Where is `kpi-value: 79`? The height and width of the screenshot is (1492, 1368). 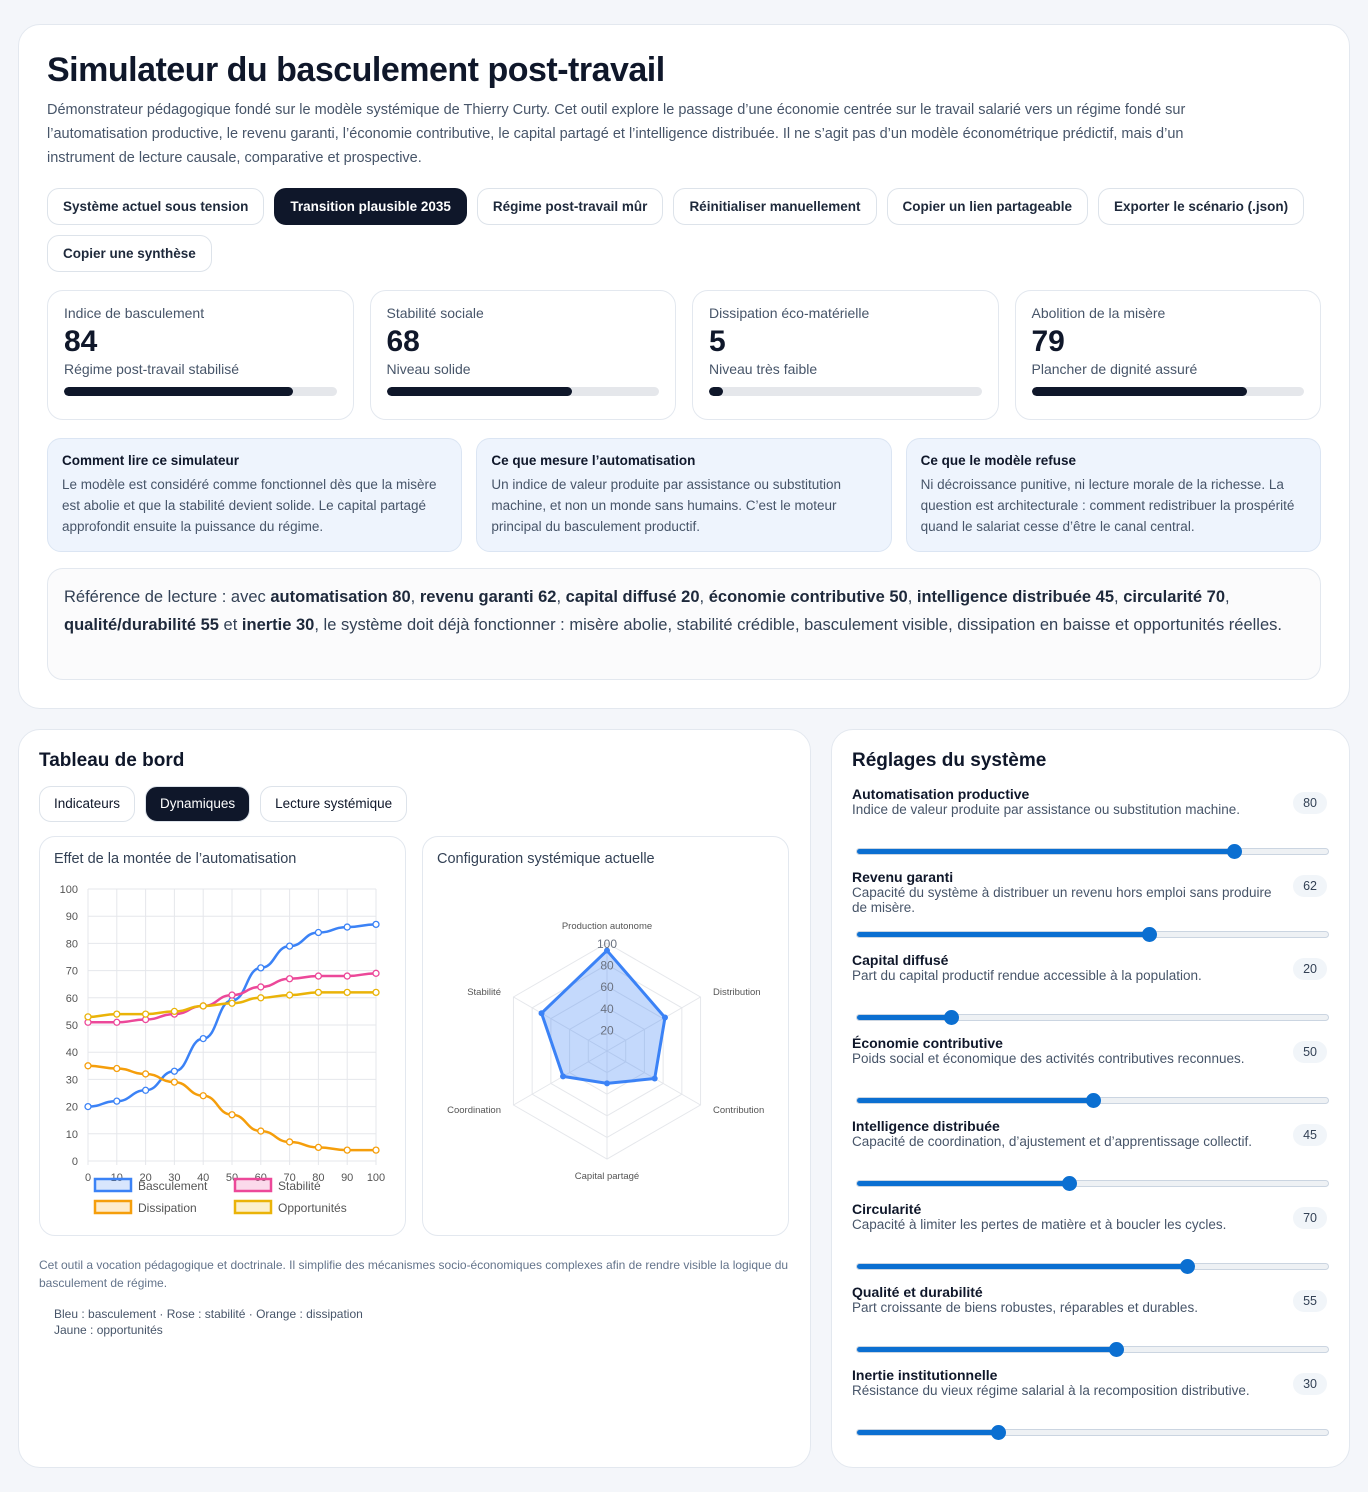
kpi-value: 79 is located at coordinates (1048, 341).